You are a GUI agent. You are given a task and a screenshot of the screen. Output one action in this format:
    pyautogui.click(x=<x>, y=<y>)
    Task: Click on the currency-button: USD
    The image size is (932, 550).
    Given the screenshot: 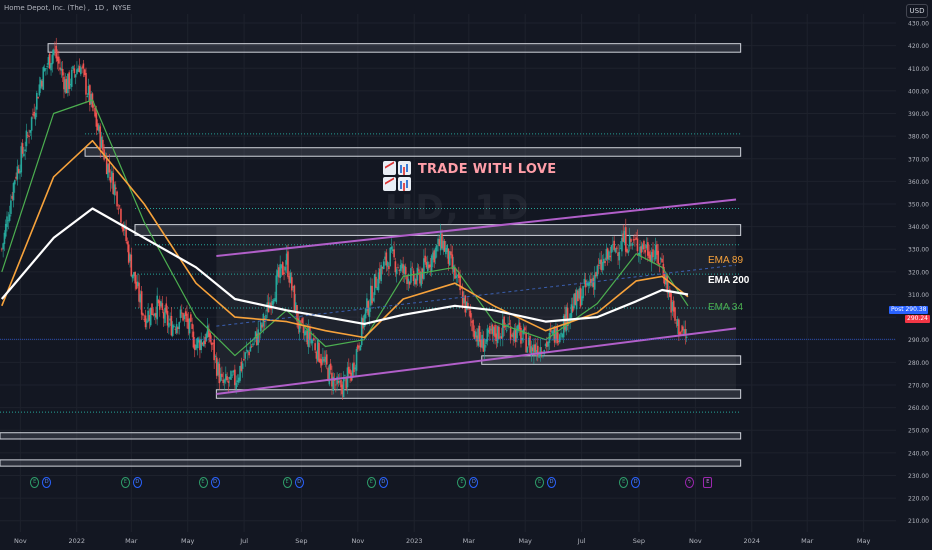 What is the action you would take?
    pyautogui.click(x=917, y=11)
    